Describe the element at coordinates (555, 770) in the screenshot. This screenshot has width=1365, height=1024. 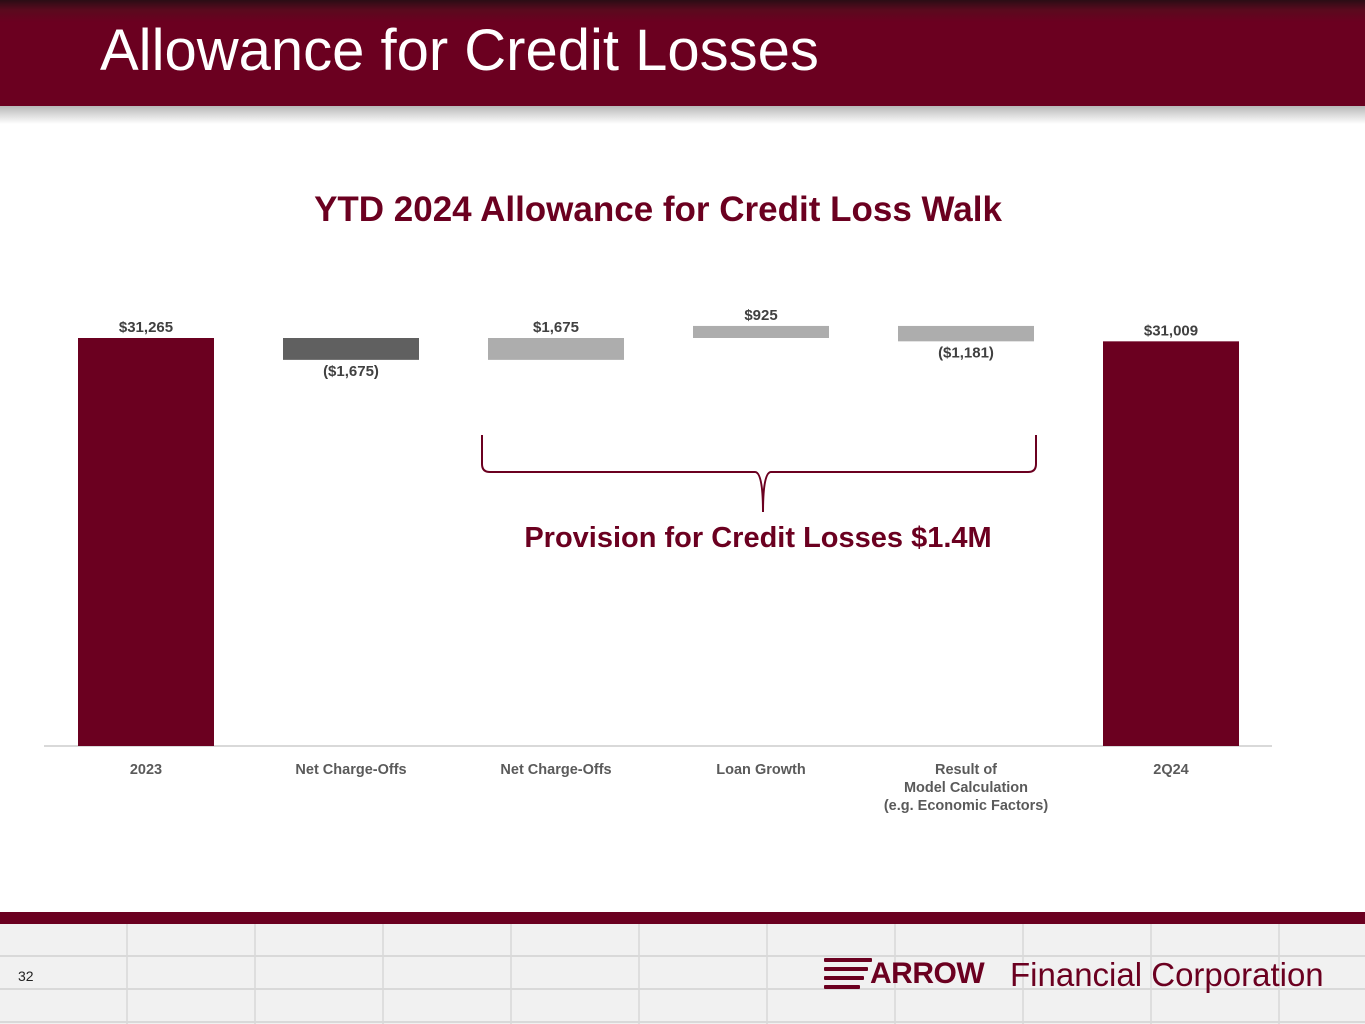
I see `category-label-3: Net Charge-Offs` at that location.